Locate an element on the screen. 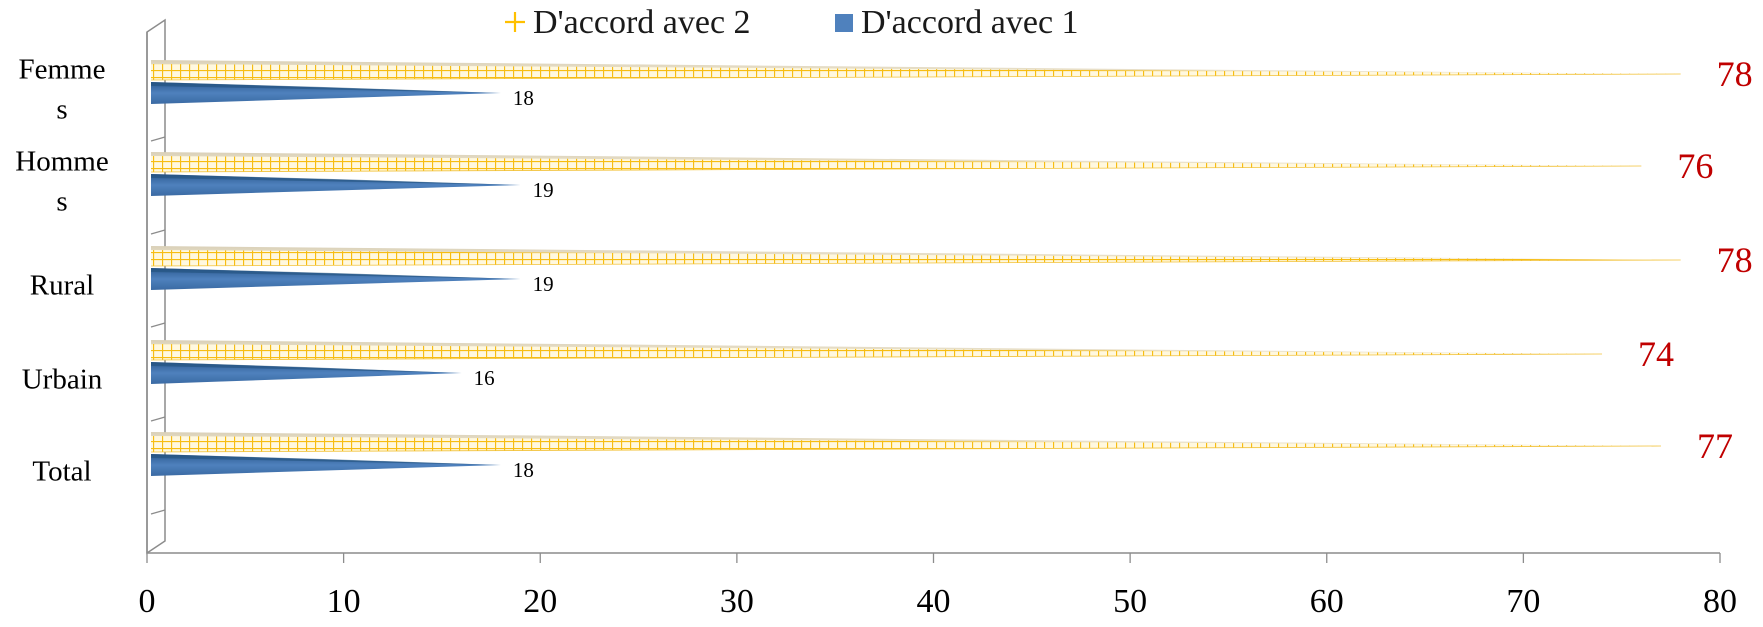  legend-swatch-series2 is located at coordinates (515, 22).